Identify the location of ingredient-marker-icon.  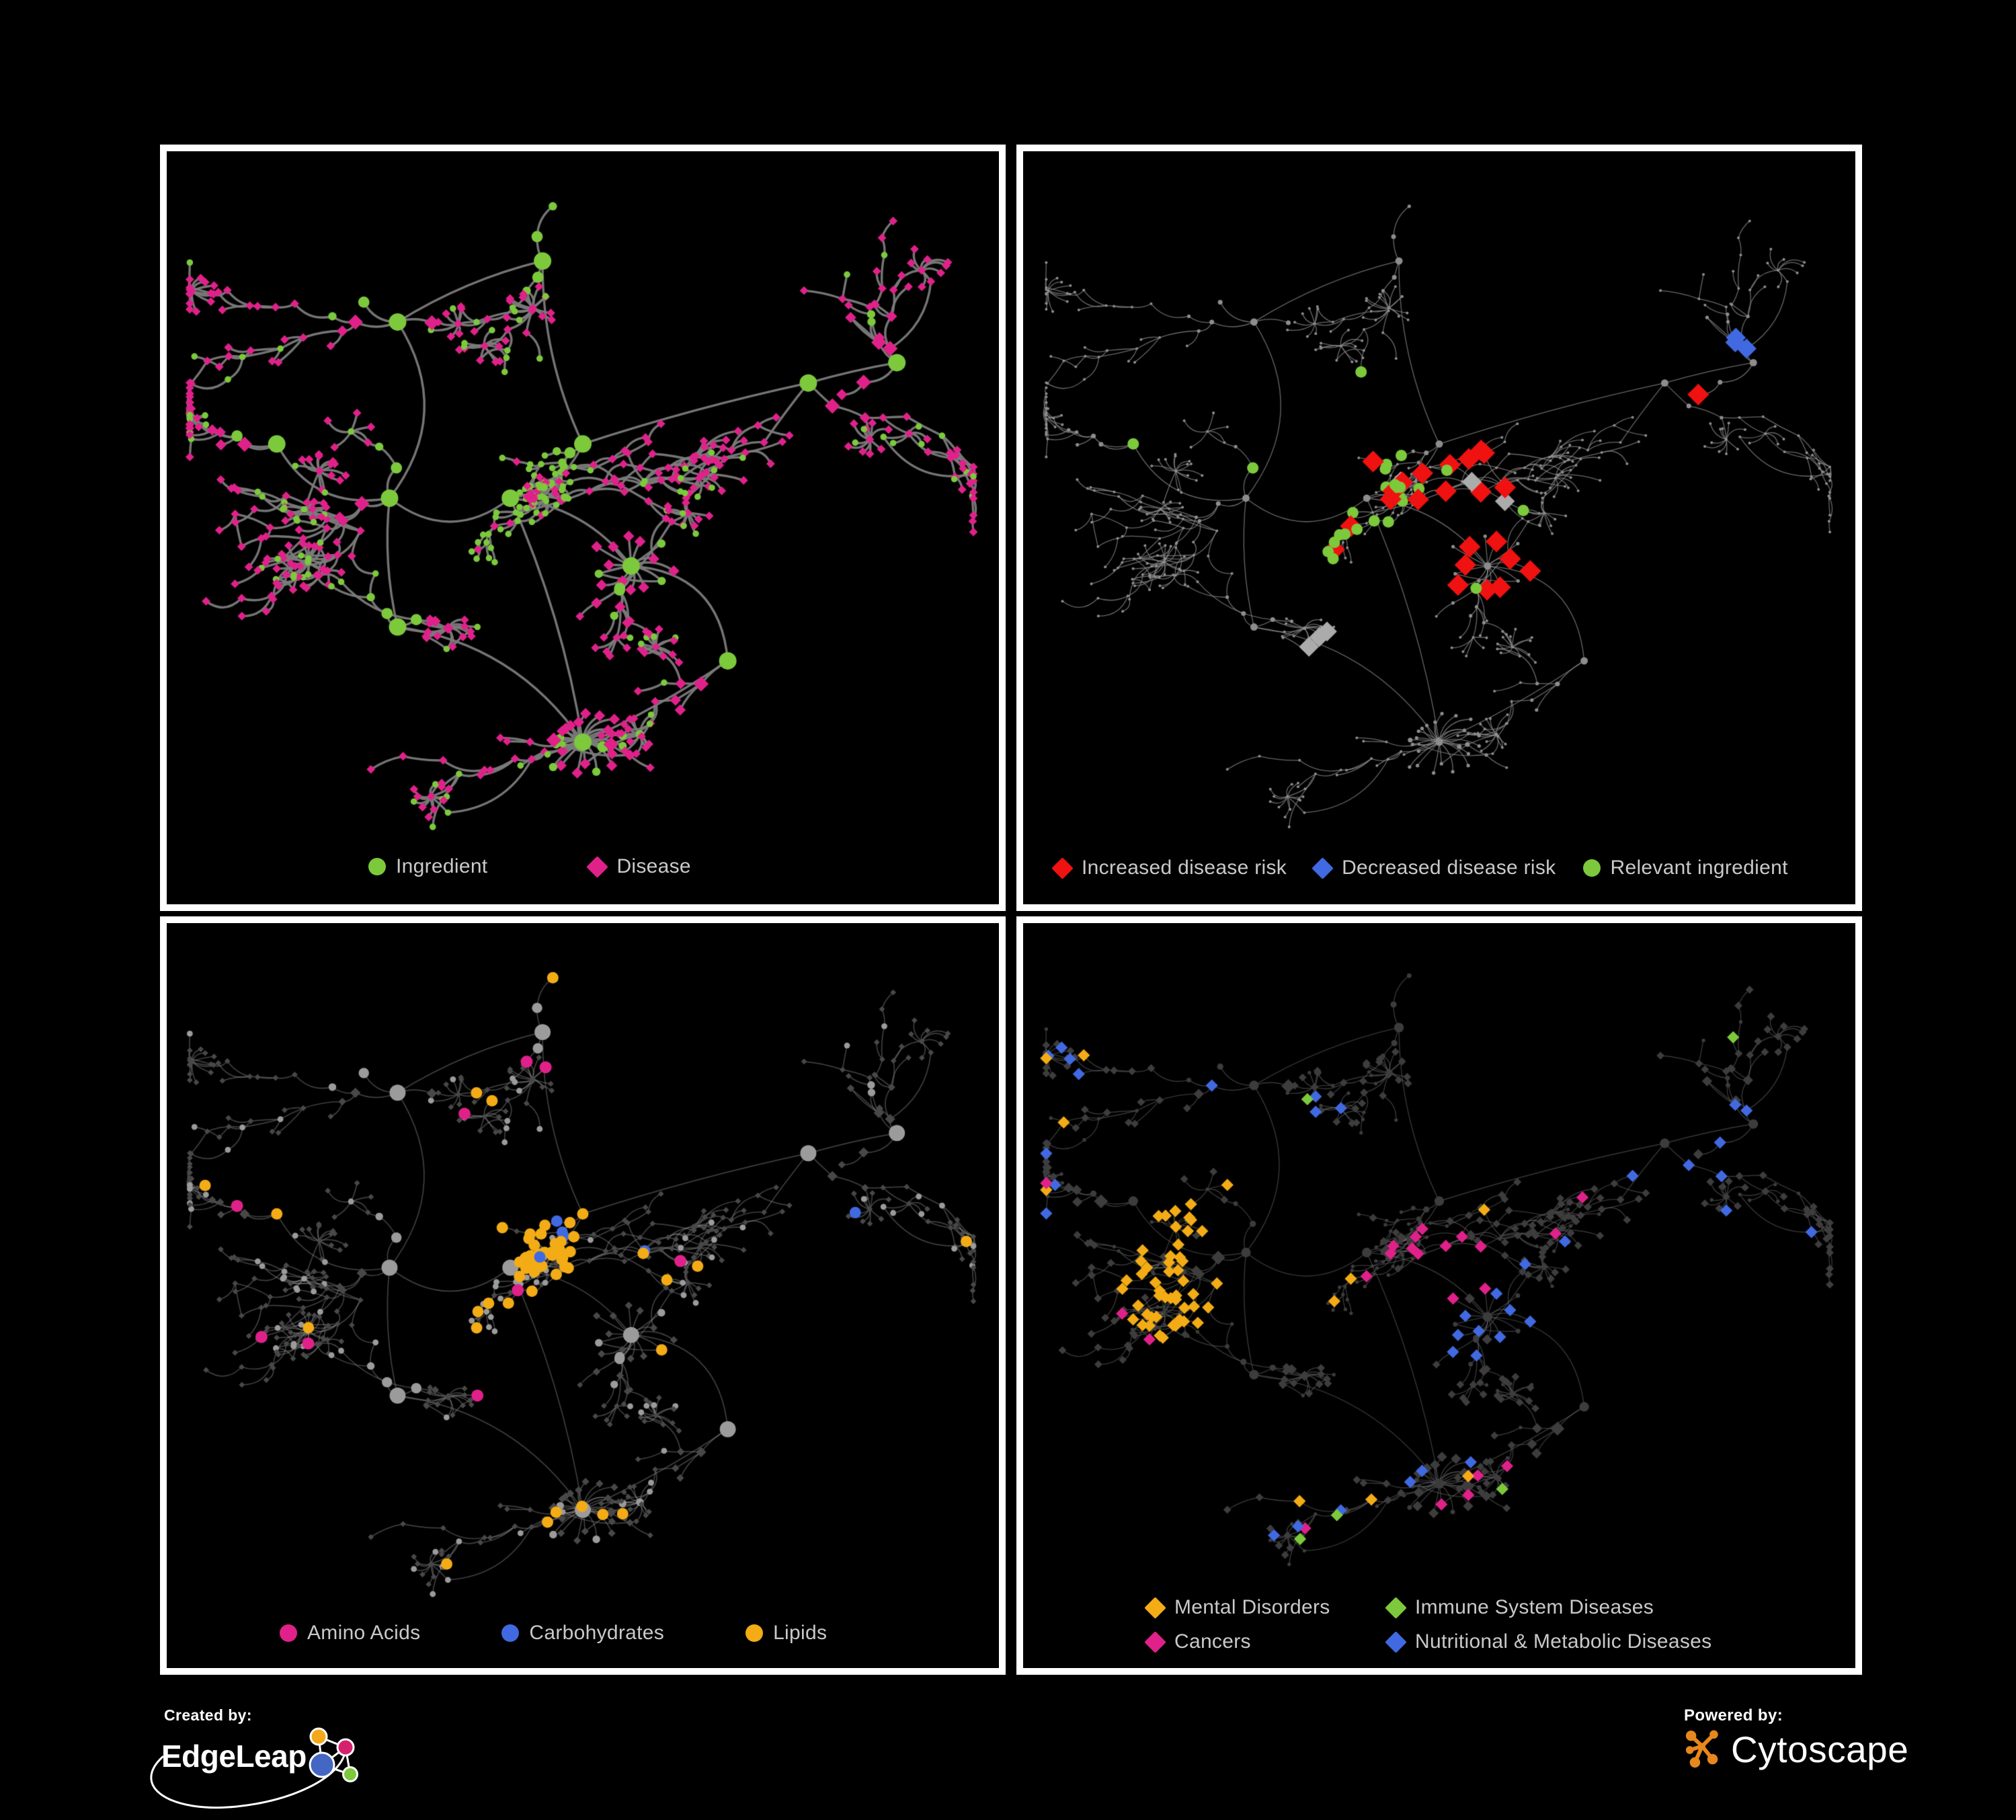
(377, 866).